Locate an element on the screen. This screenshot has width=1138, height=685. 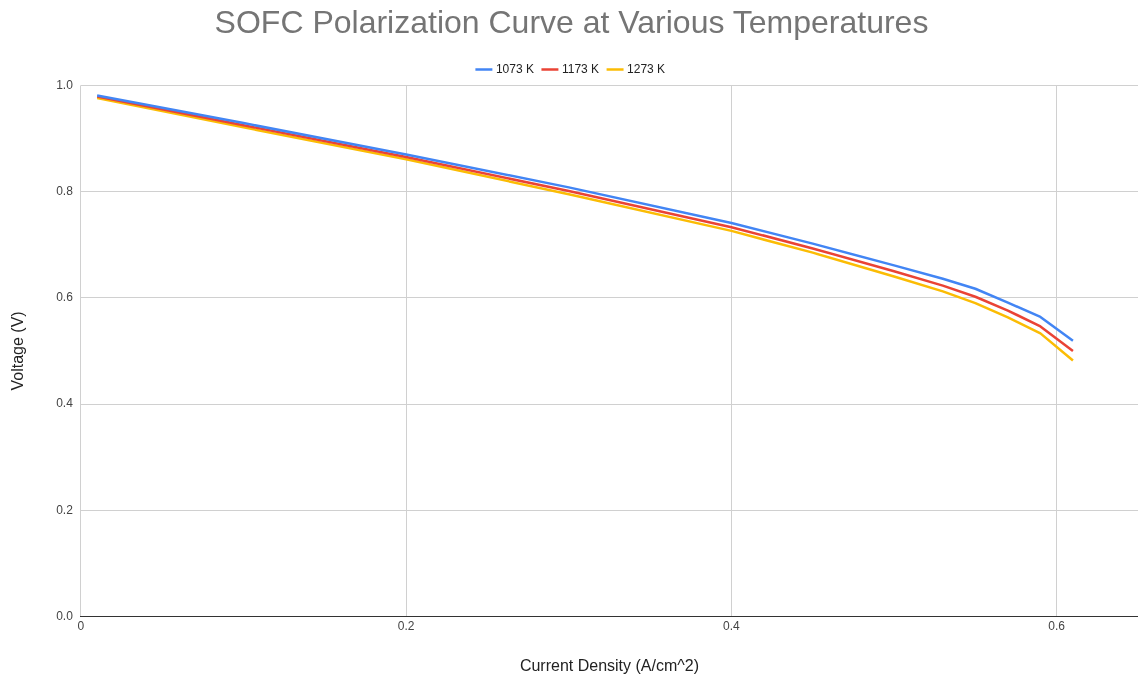
y-tick-label: 0.0 is located at coordinates (65, 615).